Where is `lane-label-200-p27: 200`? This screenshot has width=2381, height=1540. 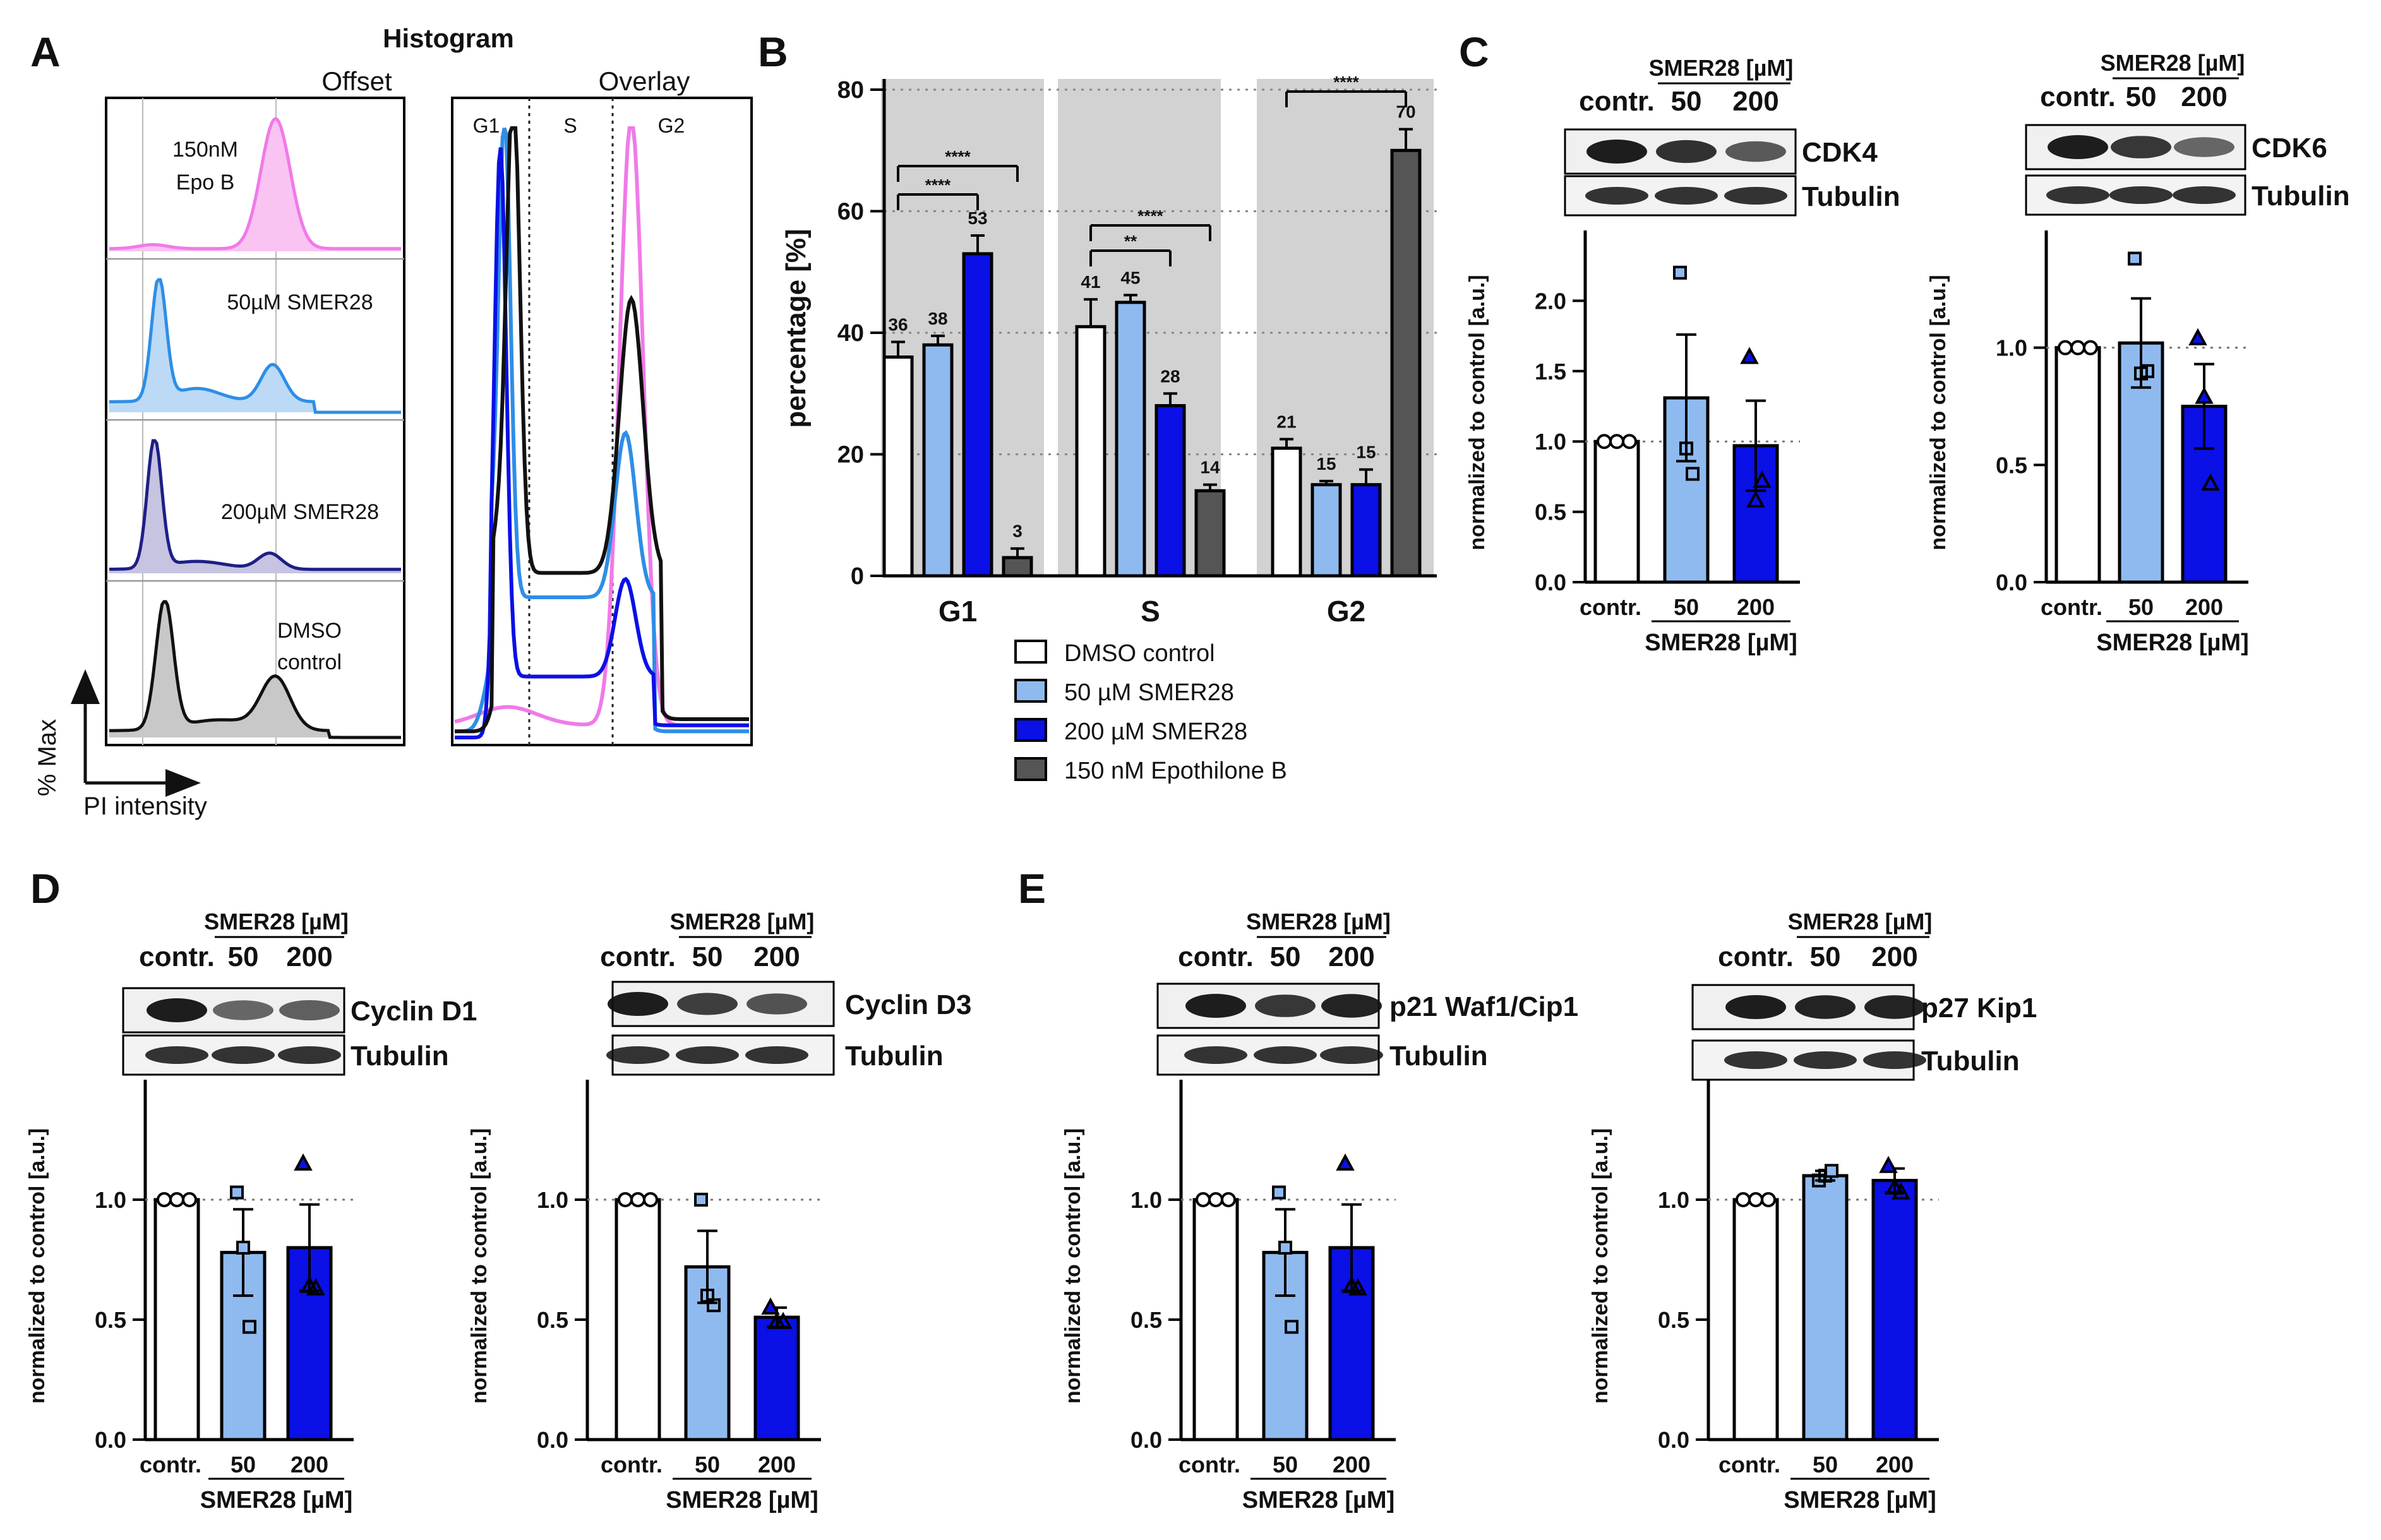 lane-label-200-p27: 200 is located at coordinates (1894, 956).